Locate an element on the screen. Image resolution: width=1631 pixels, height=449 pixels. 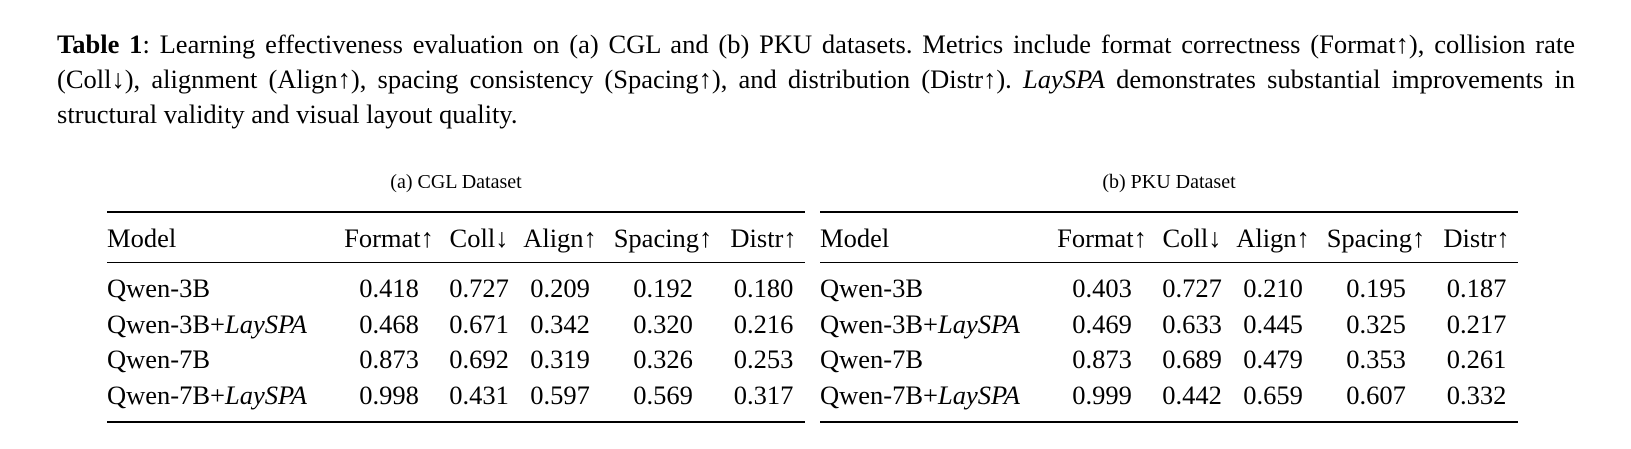
format-cell: 0.403 is located at coordinates (1102, 288).